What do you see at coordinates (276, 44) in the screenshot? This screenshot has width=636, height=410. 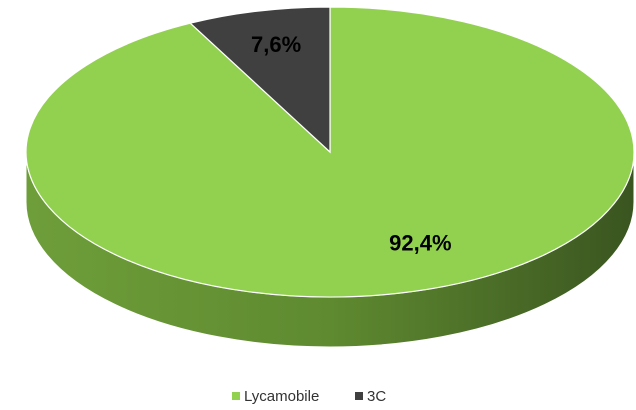 I see `data-label: 7,6%` at bounding box center [276, 44].